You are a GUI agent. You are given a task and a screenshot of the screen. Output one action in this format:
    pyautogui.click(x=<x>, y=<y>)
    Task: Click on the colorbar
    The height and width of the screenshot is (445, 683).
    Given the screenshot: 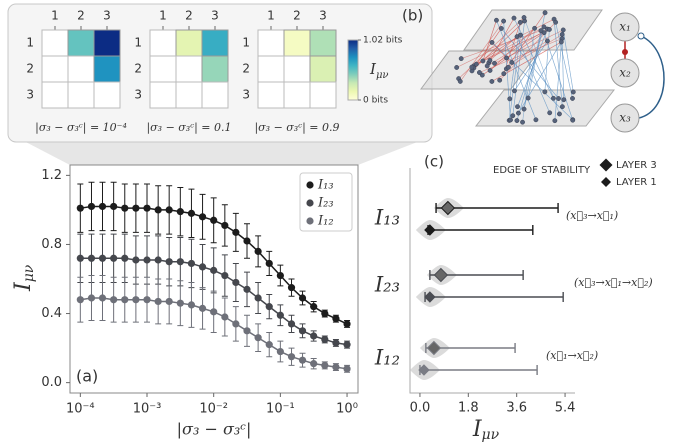 What is the action you would take?
    pyautogui.click(x=353, y=70)
    